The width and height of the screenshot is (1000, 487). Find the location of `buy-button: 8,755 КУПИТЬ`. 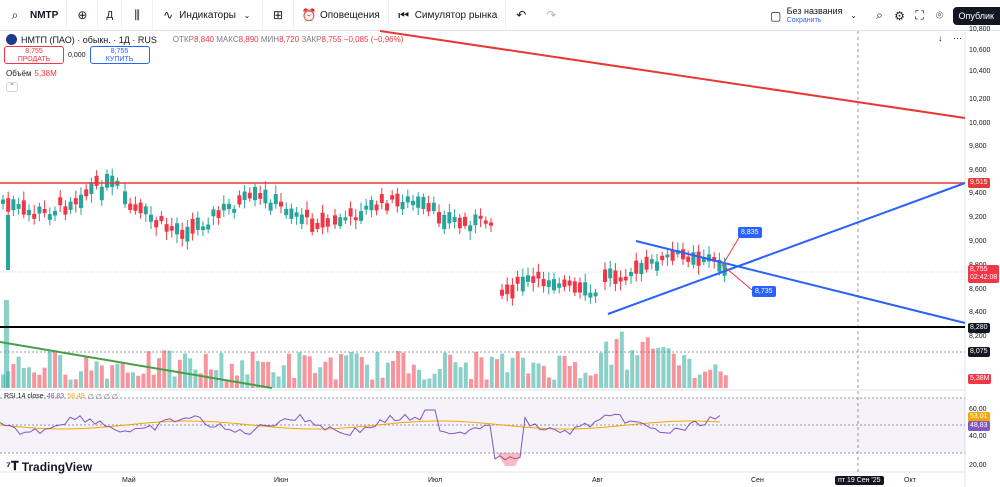

buy-button: 8,755 КУПИТЬ is located at coordinates (119, 55).